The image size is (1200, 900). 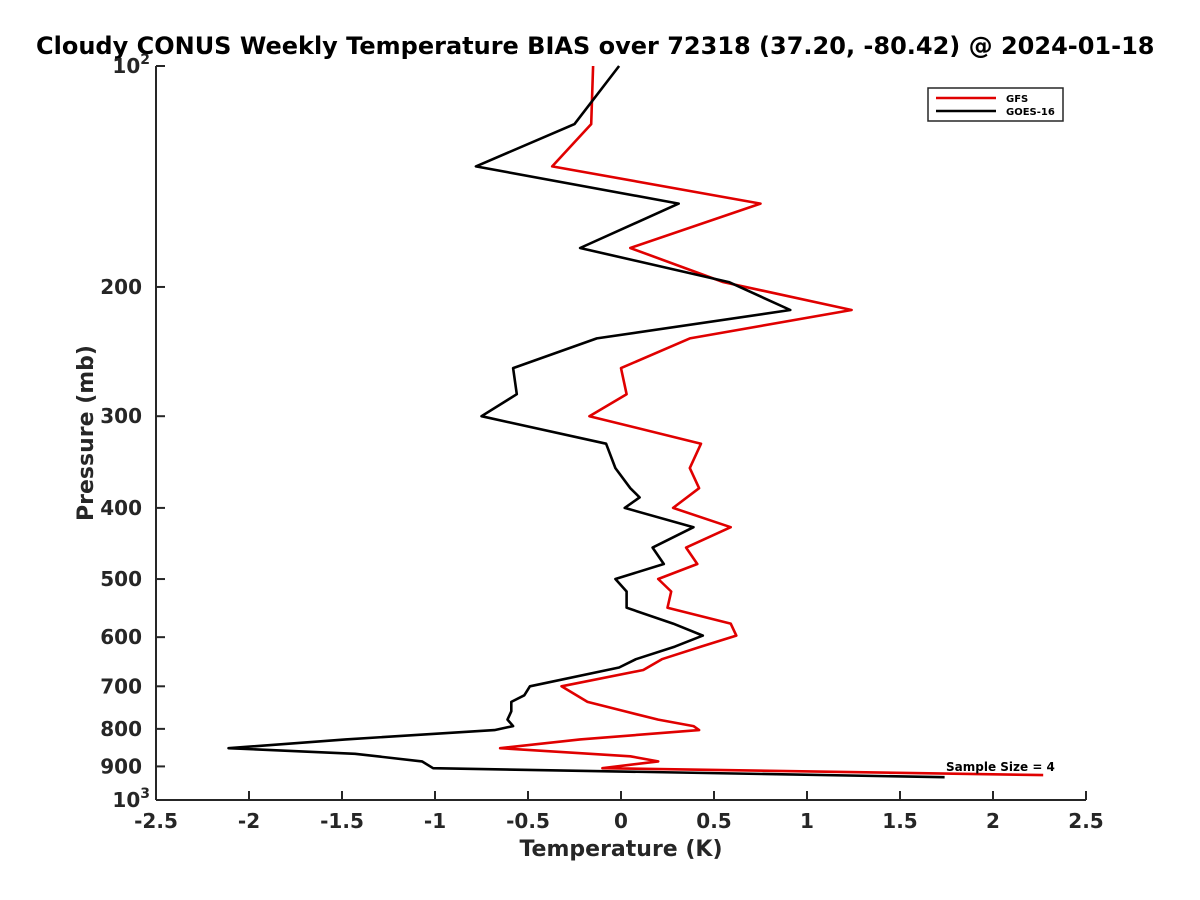 What do you see at coordinates (899, 821) in the screenshot?
I see `x-tick-label: 1.5` at bounding box center [899, 821].